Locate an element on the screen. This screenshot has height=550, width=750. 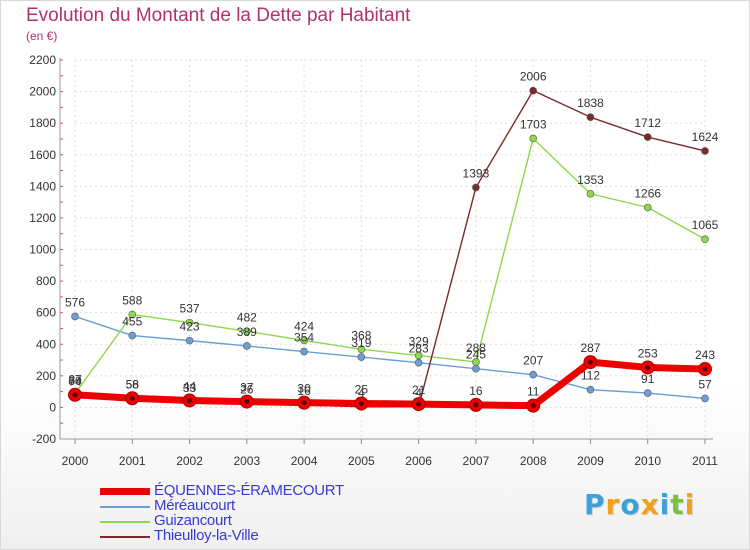
data-label: 482 is located at coordinates (247, 317).